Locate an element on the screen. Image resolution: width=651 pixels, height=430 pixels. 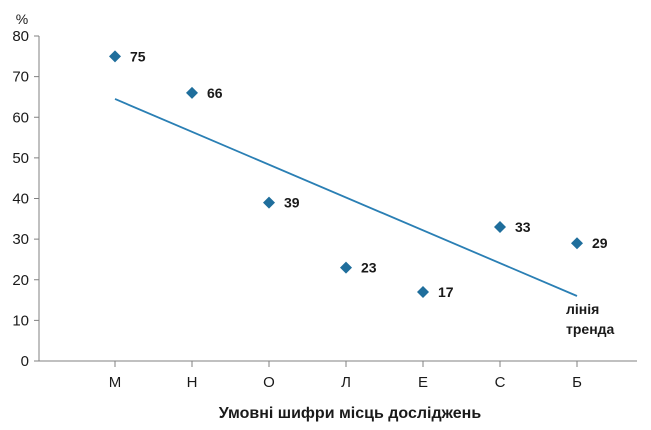
y-tick-label: 10 is located at coordinates (20, 320).